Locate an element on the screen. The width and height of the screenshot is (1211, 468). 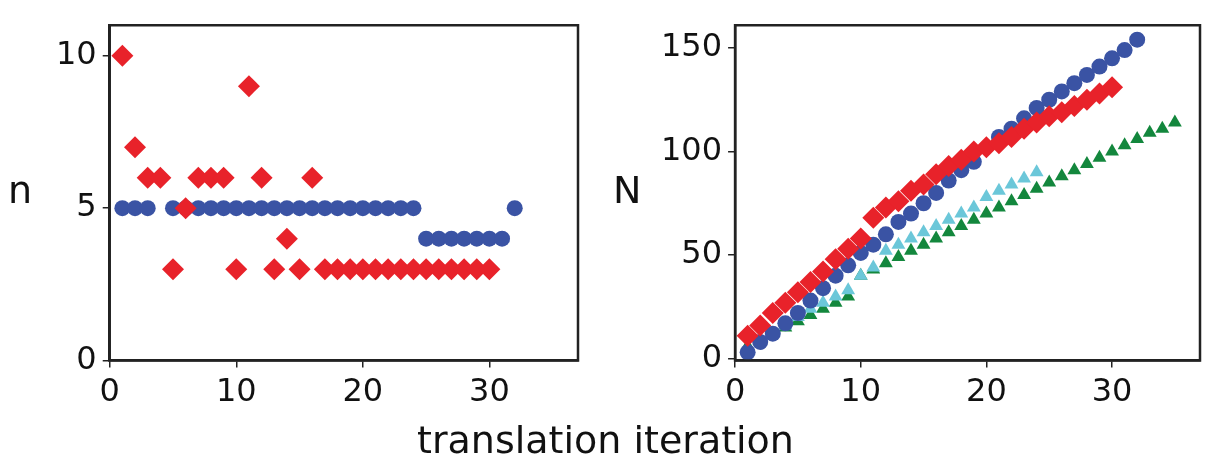
y-tick-label: 150 is located at coordinates (692, 45).